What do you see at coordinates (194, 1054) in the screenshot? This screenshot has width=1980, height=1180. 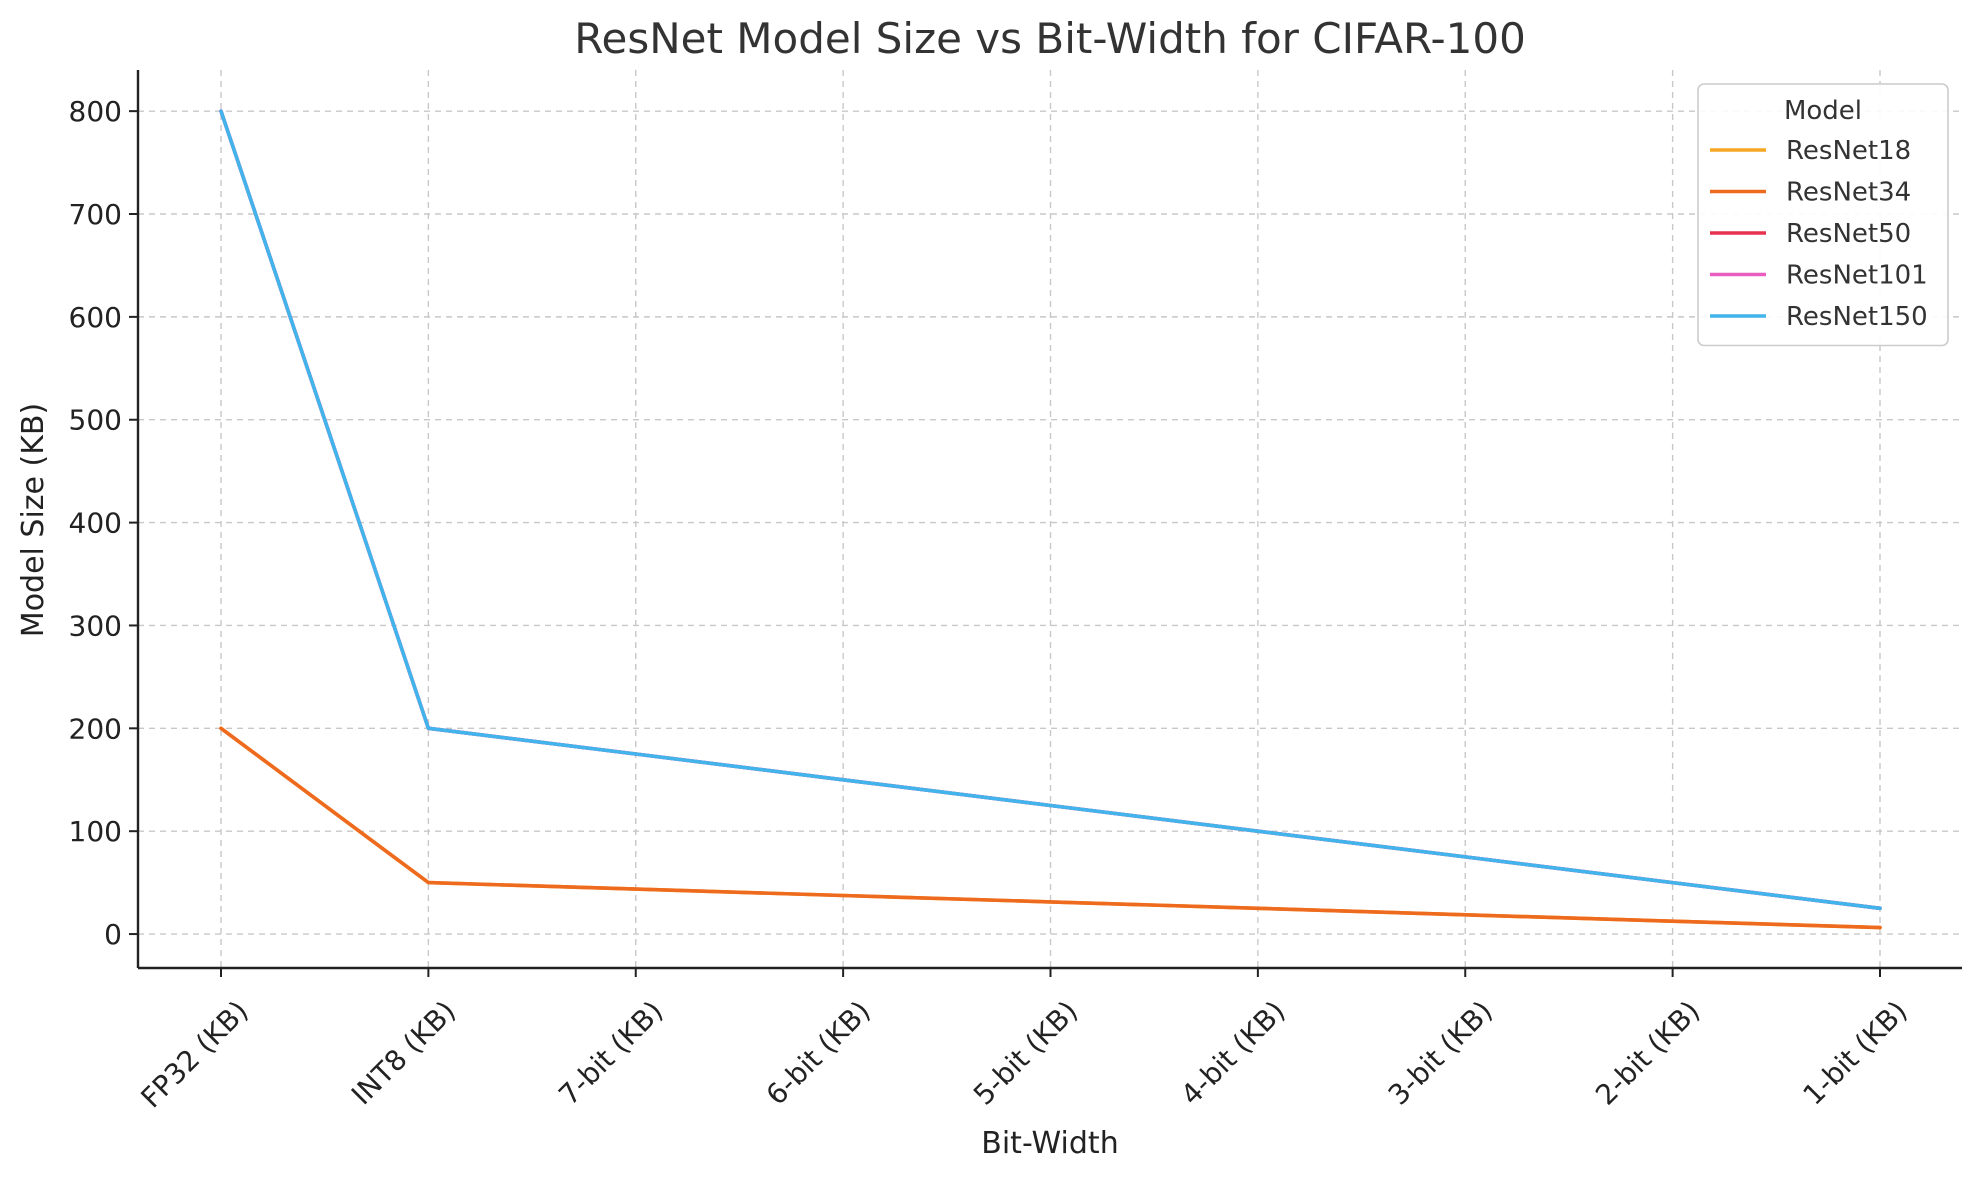 I see `x-tick-label: FP32 (KB)` at bounding box center [194, 1054].